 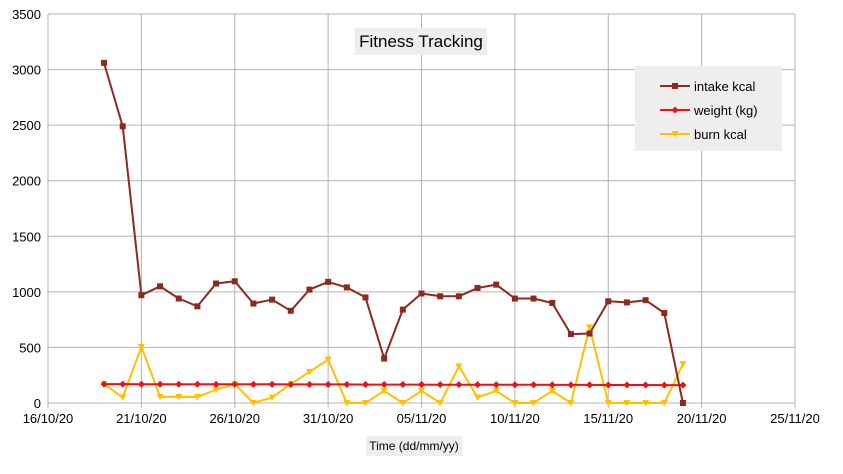 I want to click on x-axis-label: Time (dd/mm/yy), so click(x=414, y=446).